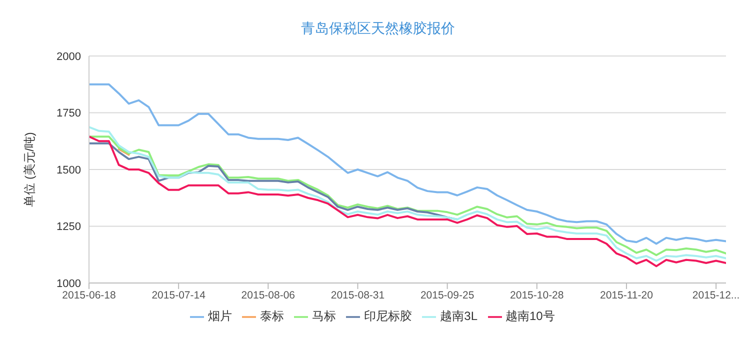 This screenshot has height=342, width=748. I want to click on legend-label: 越南10号, so click(530, 316).